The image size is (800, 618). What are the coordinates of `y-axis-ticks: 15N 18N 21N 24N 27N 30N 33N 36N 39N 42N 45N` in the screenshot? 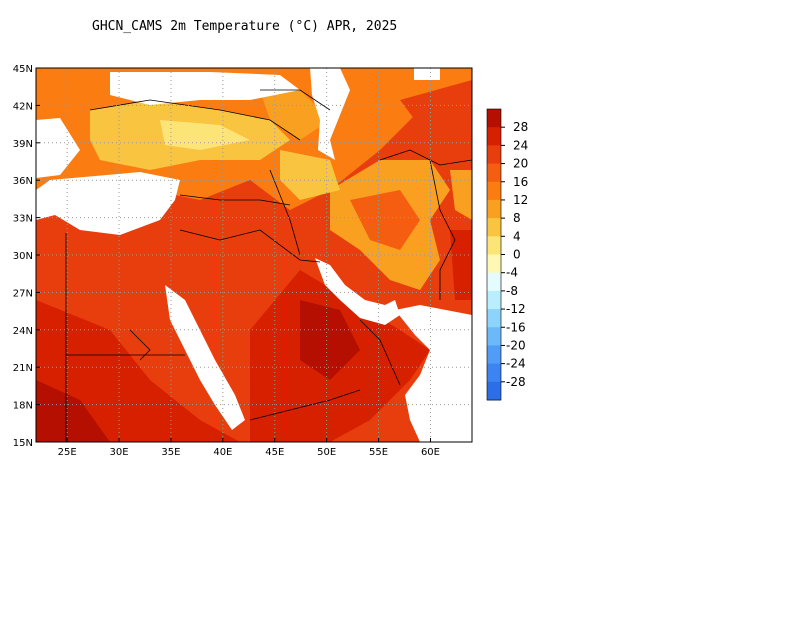 It's located at (26, 256).